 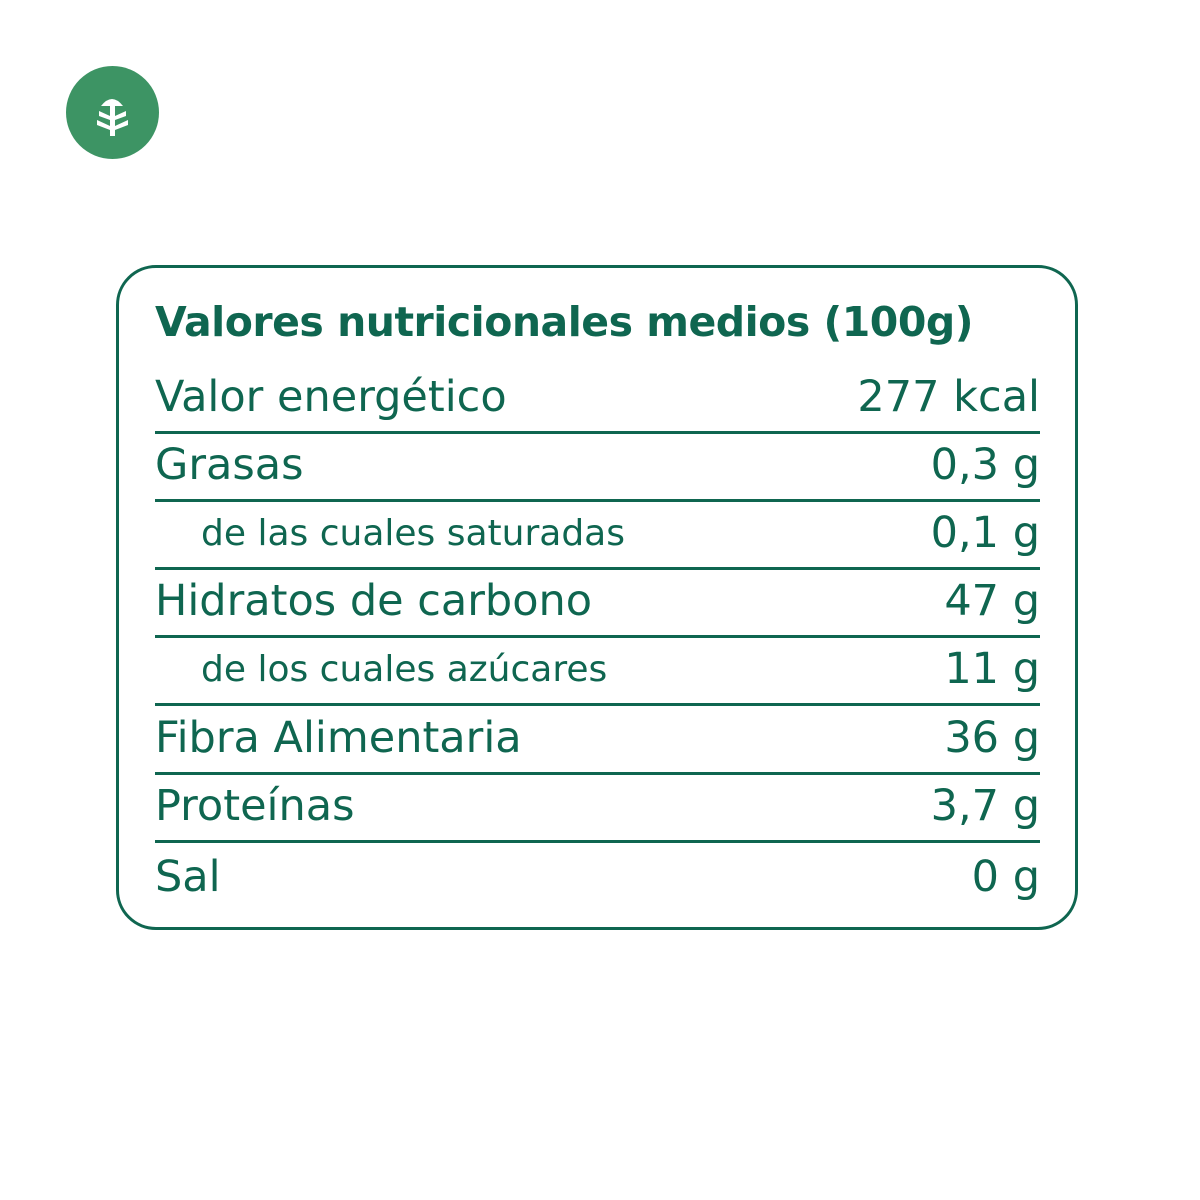 I want to click on row-value: 0,1 g, so click(x=985, y=533).